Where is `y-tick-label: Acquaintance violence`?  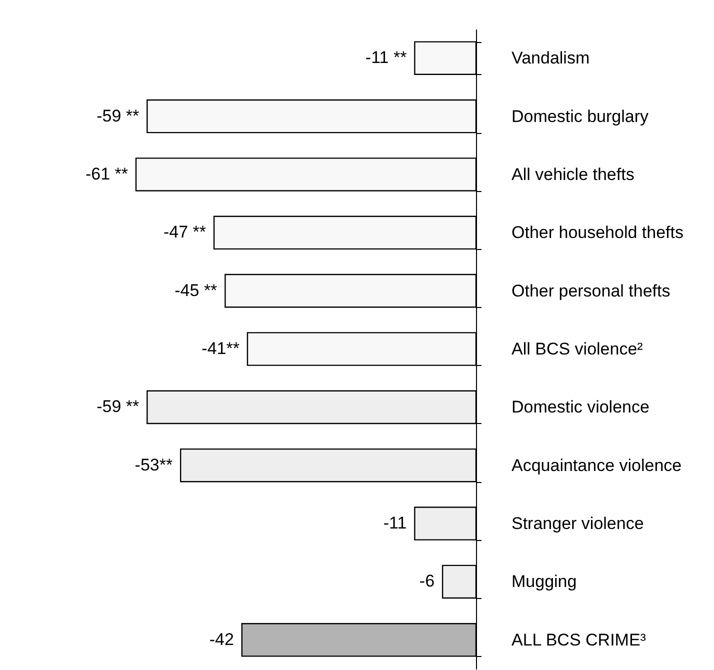 y-tick-label: Acquaintance violence is located at coordinates (597, 465).